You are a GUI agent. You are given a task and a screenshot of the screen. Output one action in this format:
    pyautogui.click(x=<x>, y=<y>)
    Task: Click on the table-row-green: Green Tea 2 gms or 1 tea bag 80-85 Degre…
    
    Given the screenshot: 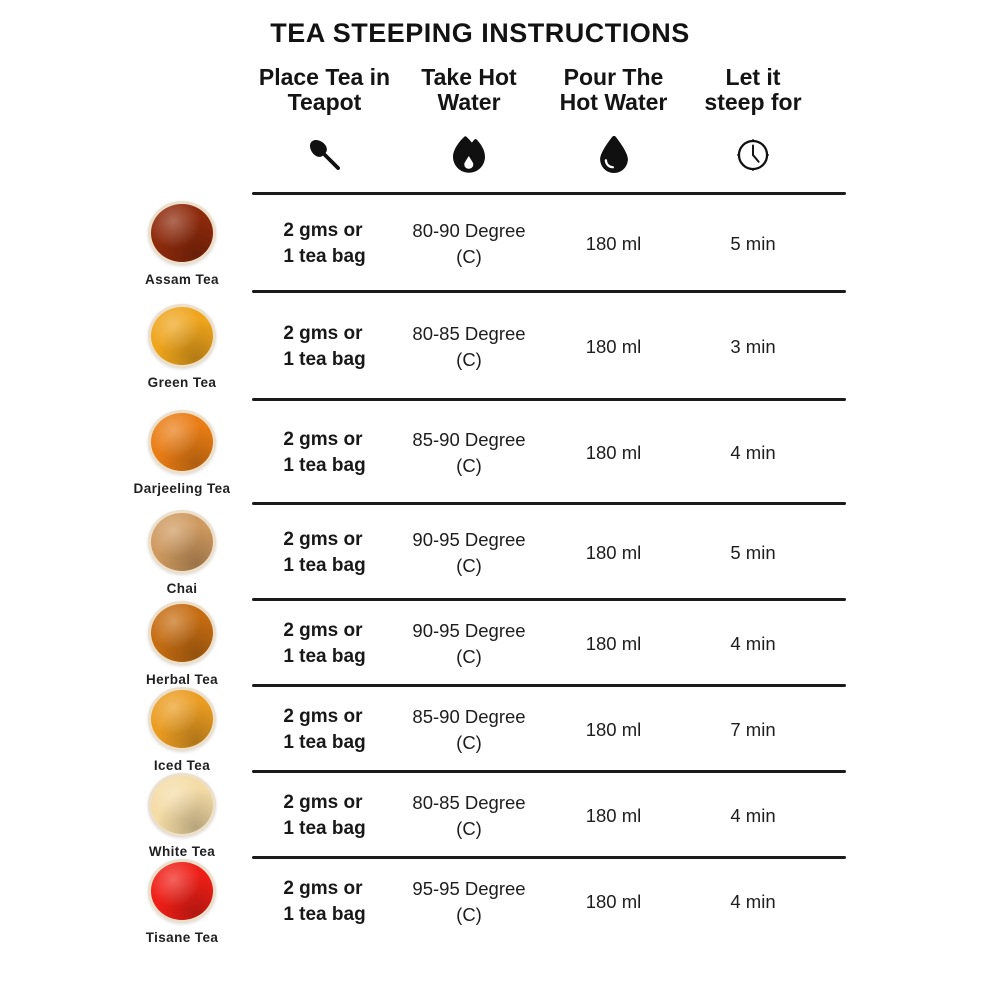 What is the action you would take?
    pyautogui.click(x=423, y=347)
    